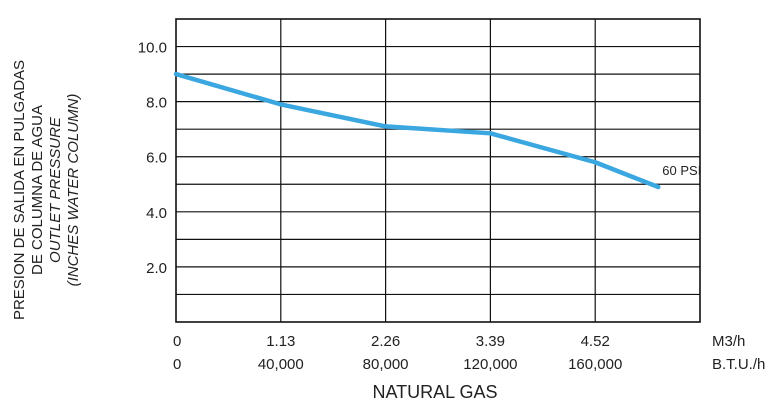 Image resolution: width=768 pixels, height=409 pixels. I want to click on y-axis-ticks: 2.0 4.0 6.0 8.0 10.0, so click(152, 158).